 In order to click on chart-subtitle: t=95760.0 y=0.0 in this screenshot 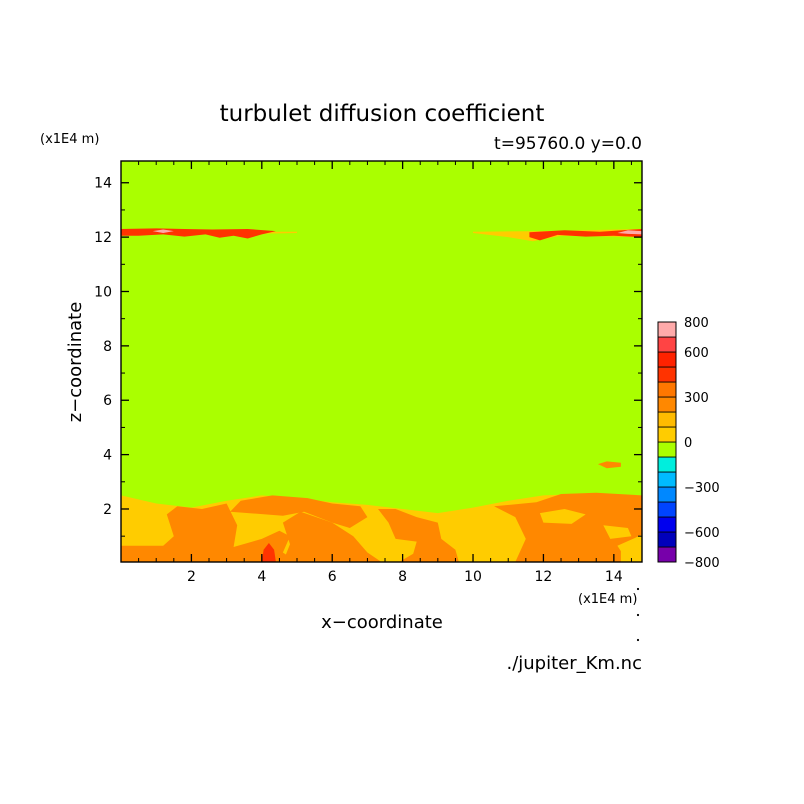, I will do `click(568, 144)`.